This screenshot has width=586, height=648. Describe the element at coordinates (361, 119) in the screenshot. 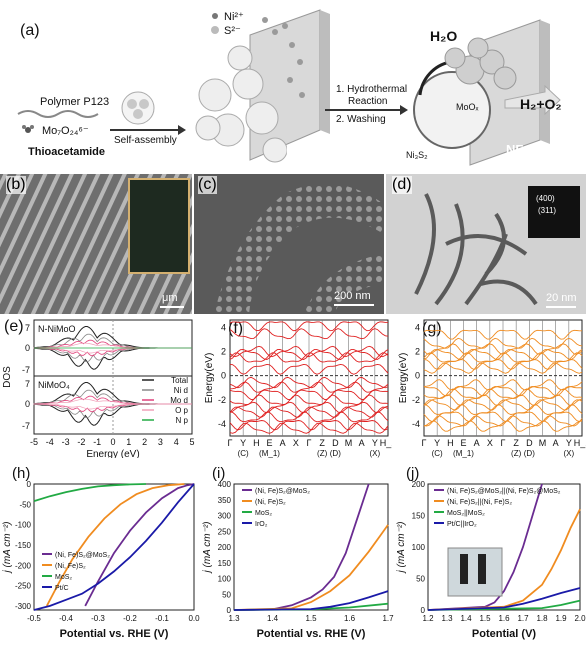

I see `step2-label: 2. Washing` at that location.